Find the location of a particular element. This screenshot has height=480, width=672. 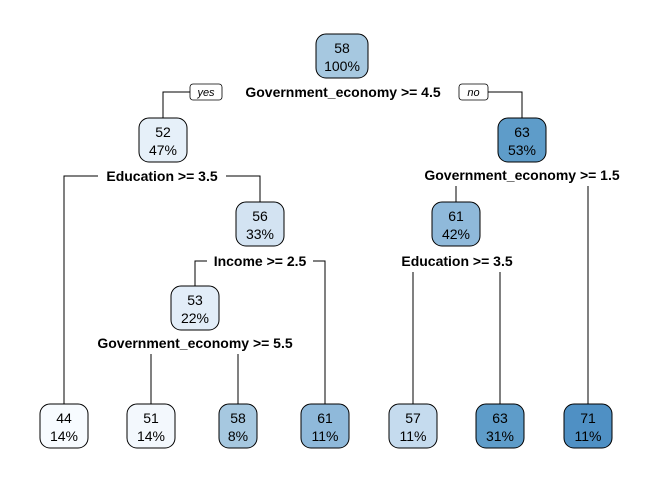

tree-node-n52-value: 52 is located at coordinates (163, 132).